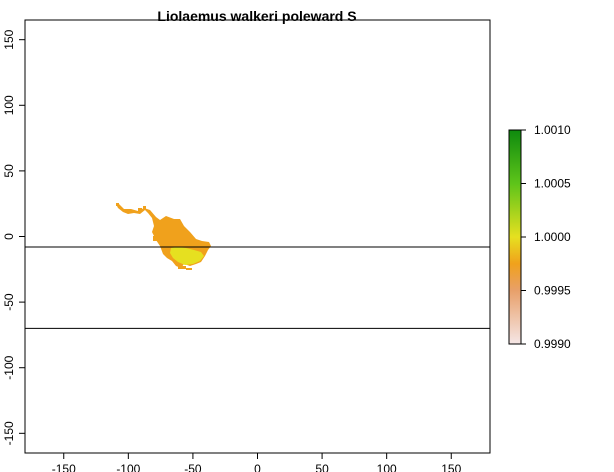 Image resolution: width=614 pixels, height=472 pixels. Describe the element at coordinates (322, 467) in the screenshot. I see `x-tick-label: 50` at that location.